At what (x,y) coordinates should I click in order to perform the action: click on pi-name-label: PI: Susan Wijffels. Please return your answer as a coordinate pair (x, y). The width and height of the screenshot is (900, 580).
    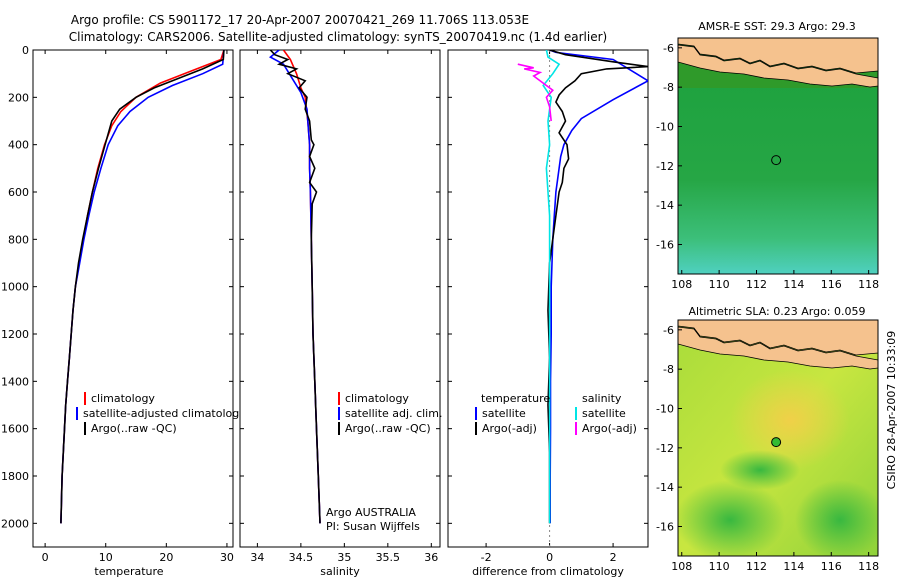
    Looking at the image, I should click on (373, 526).